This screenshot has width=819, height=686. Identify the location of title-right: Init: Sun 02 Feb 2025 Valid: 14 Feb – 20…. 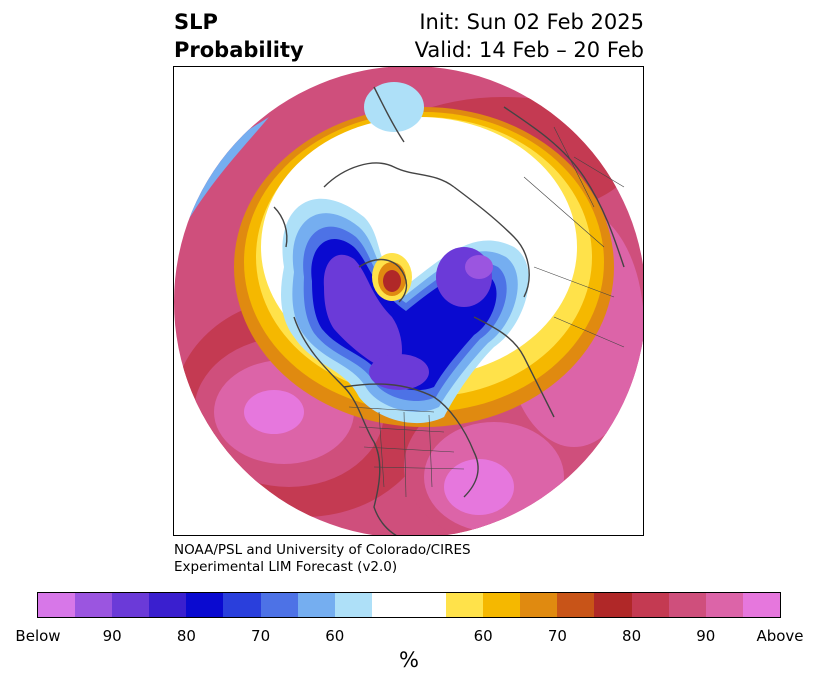
(529, 36).